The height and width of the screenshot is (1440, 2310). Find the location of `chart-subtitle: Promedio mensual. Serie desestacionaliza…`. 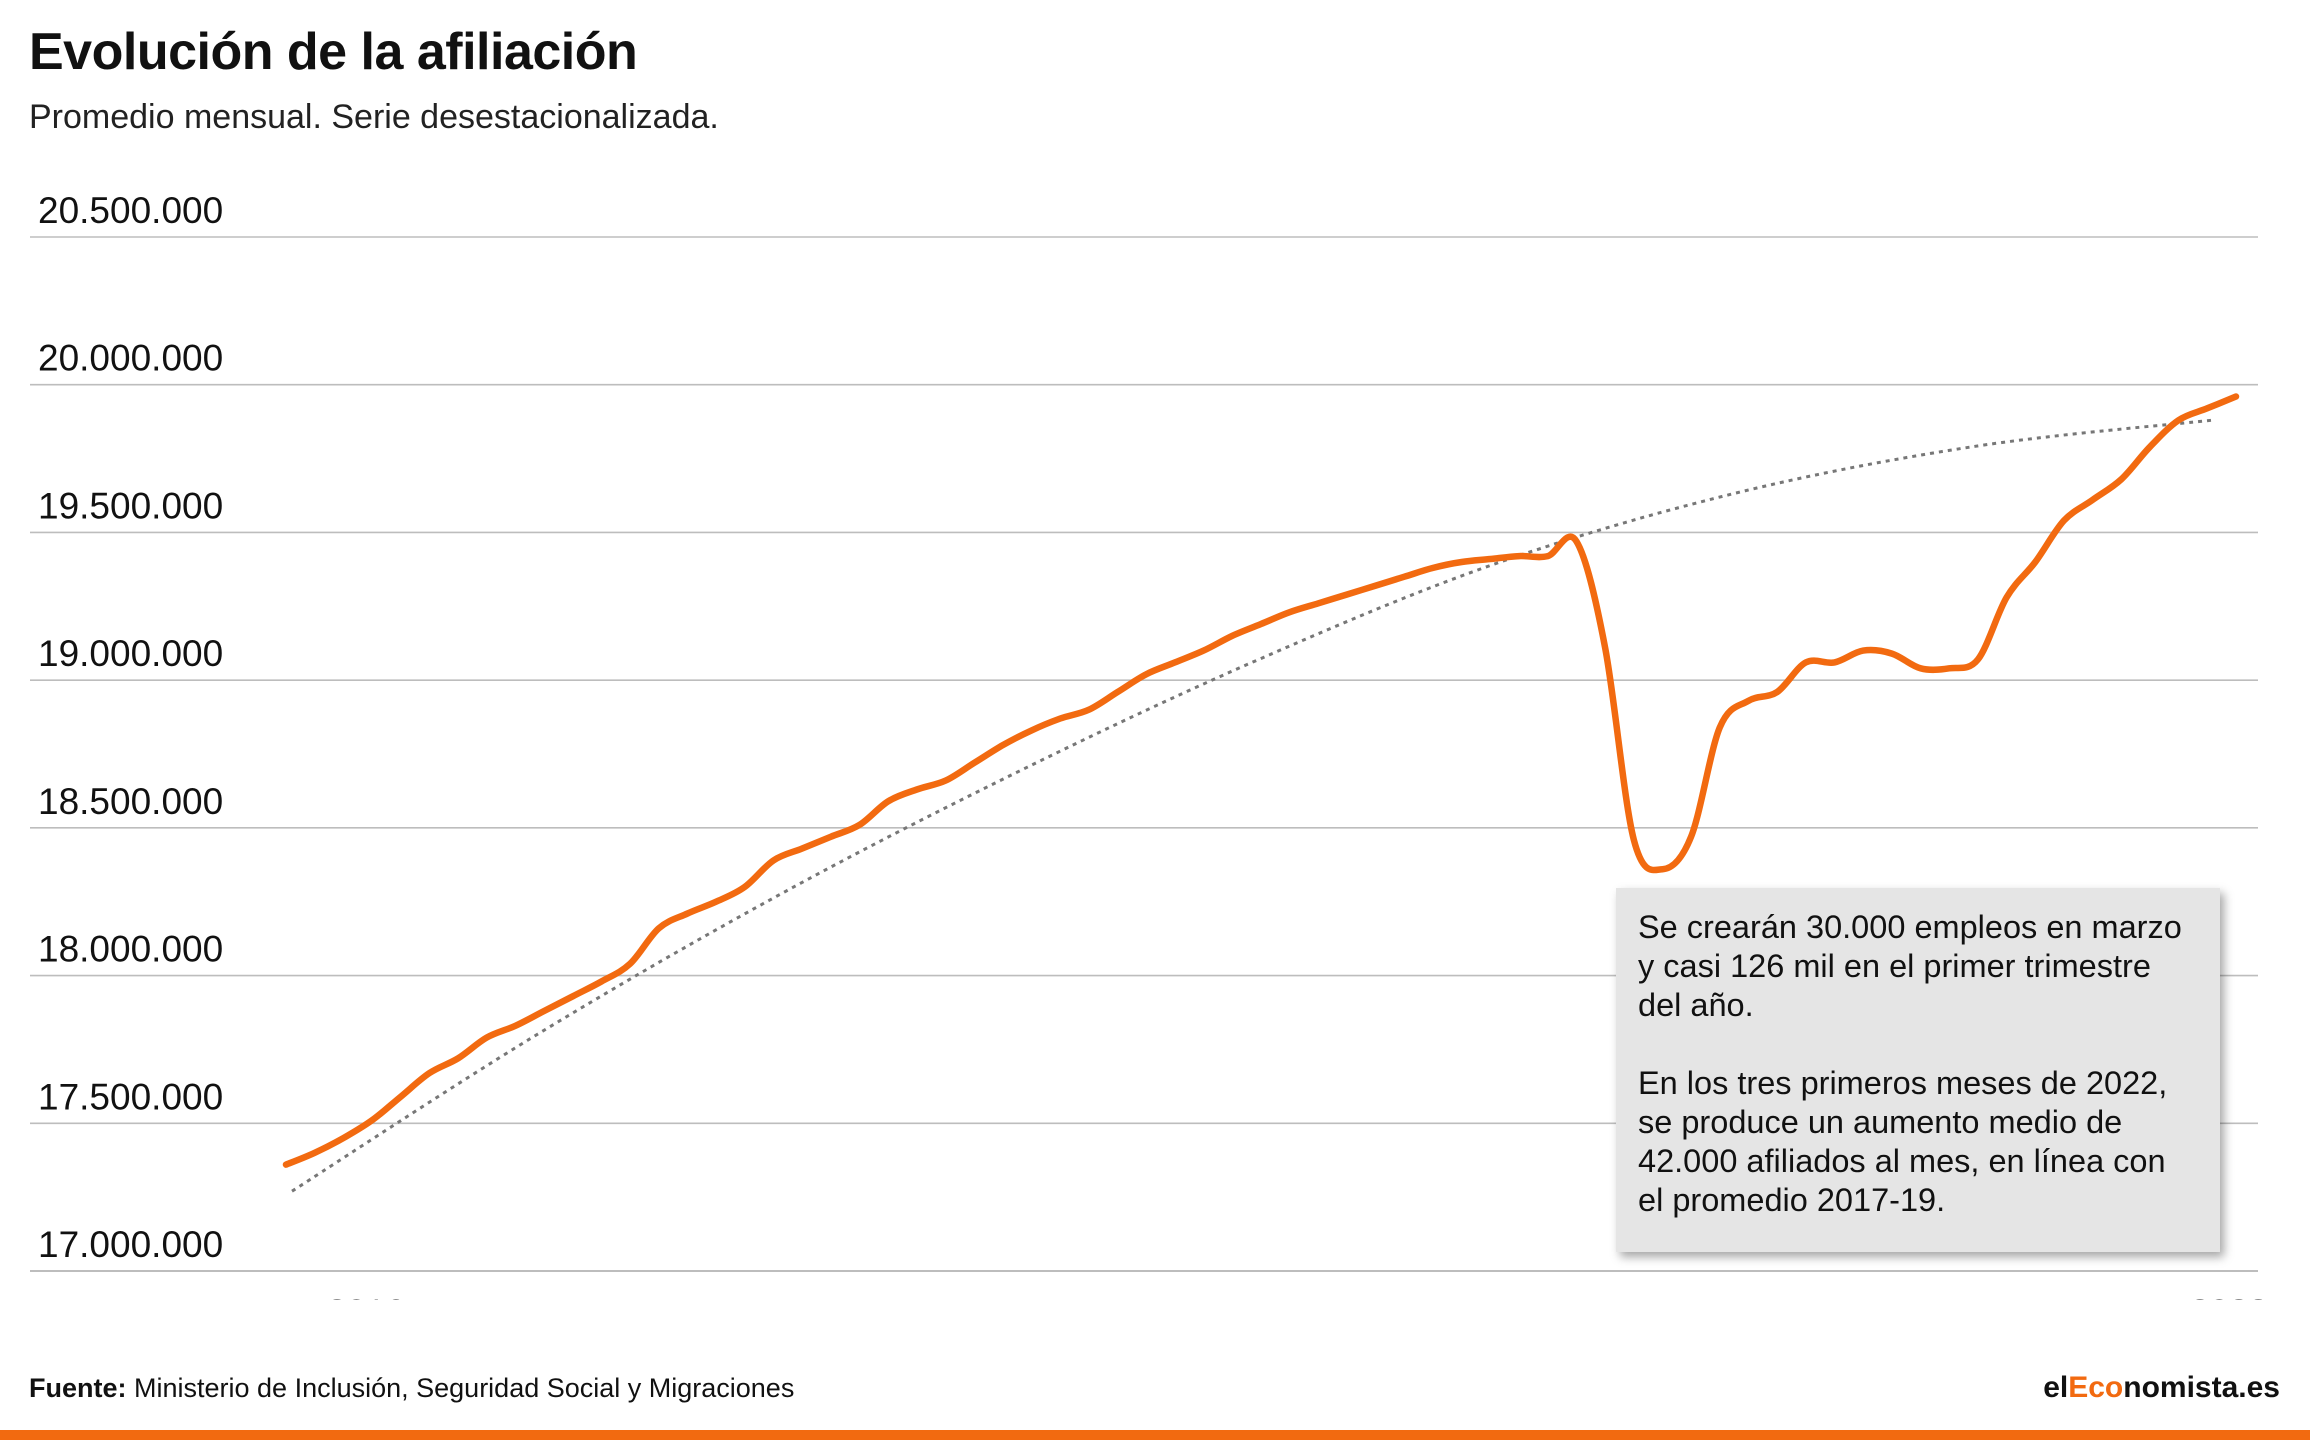

chart-subtitle: Promedio mensual. Serie desestacionaliza… is located at coordinates (374, 117).